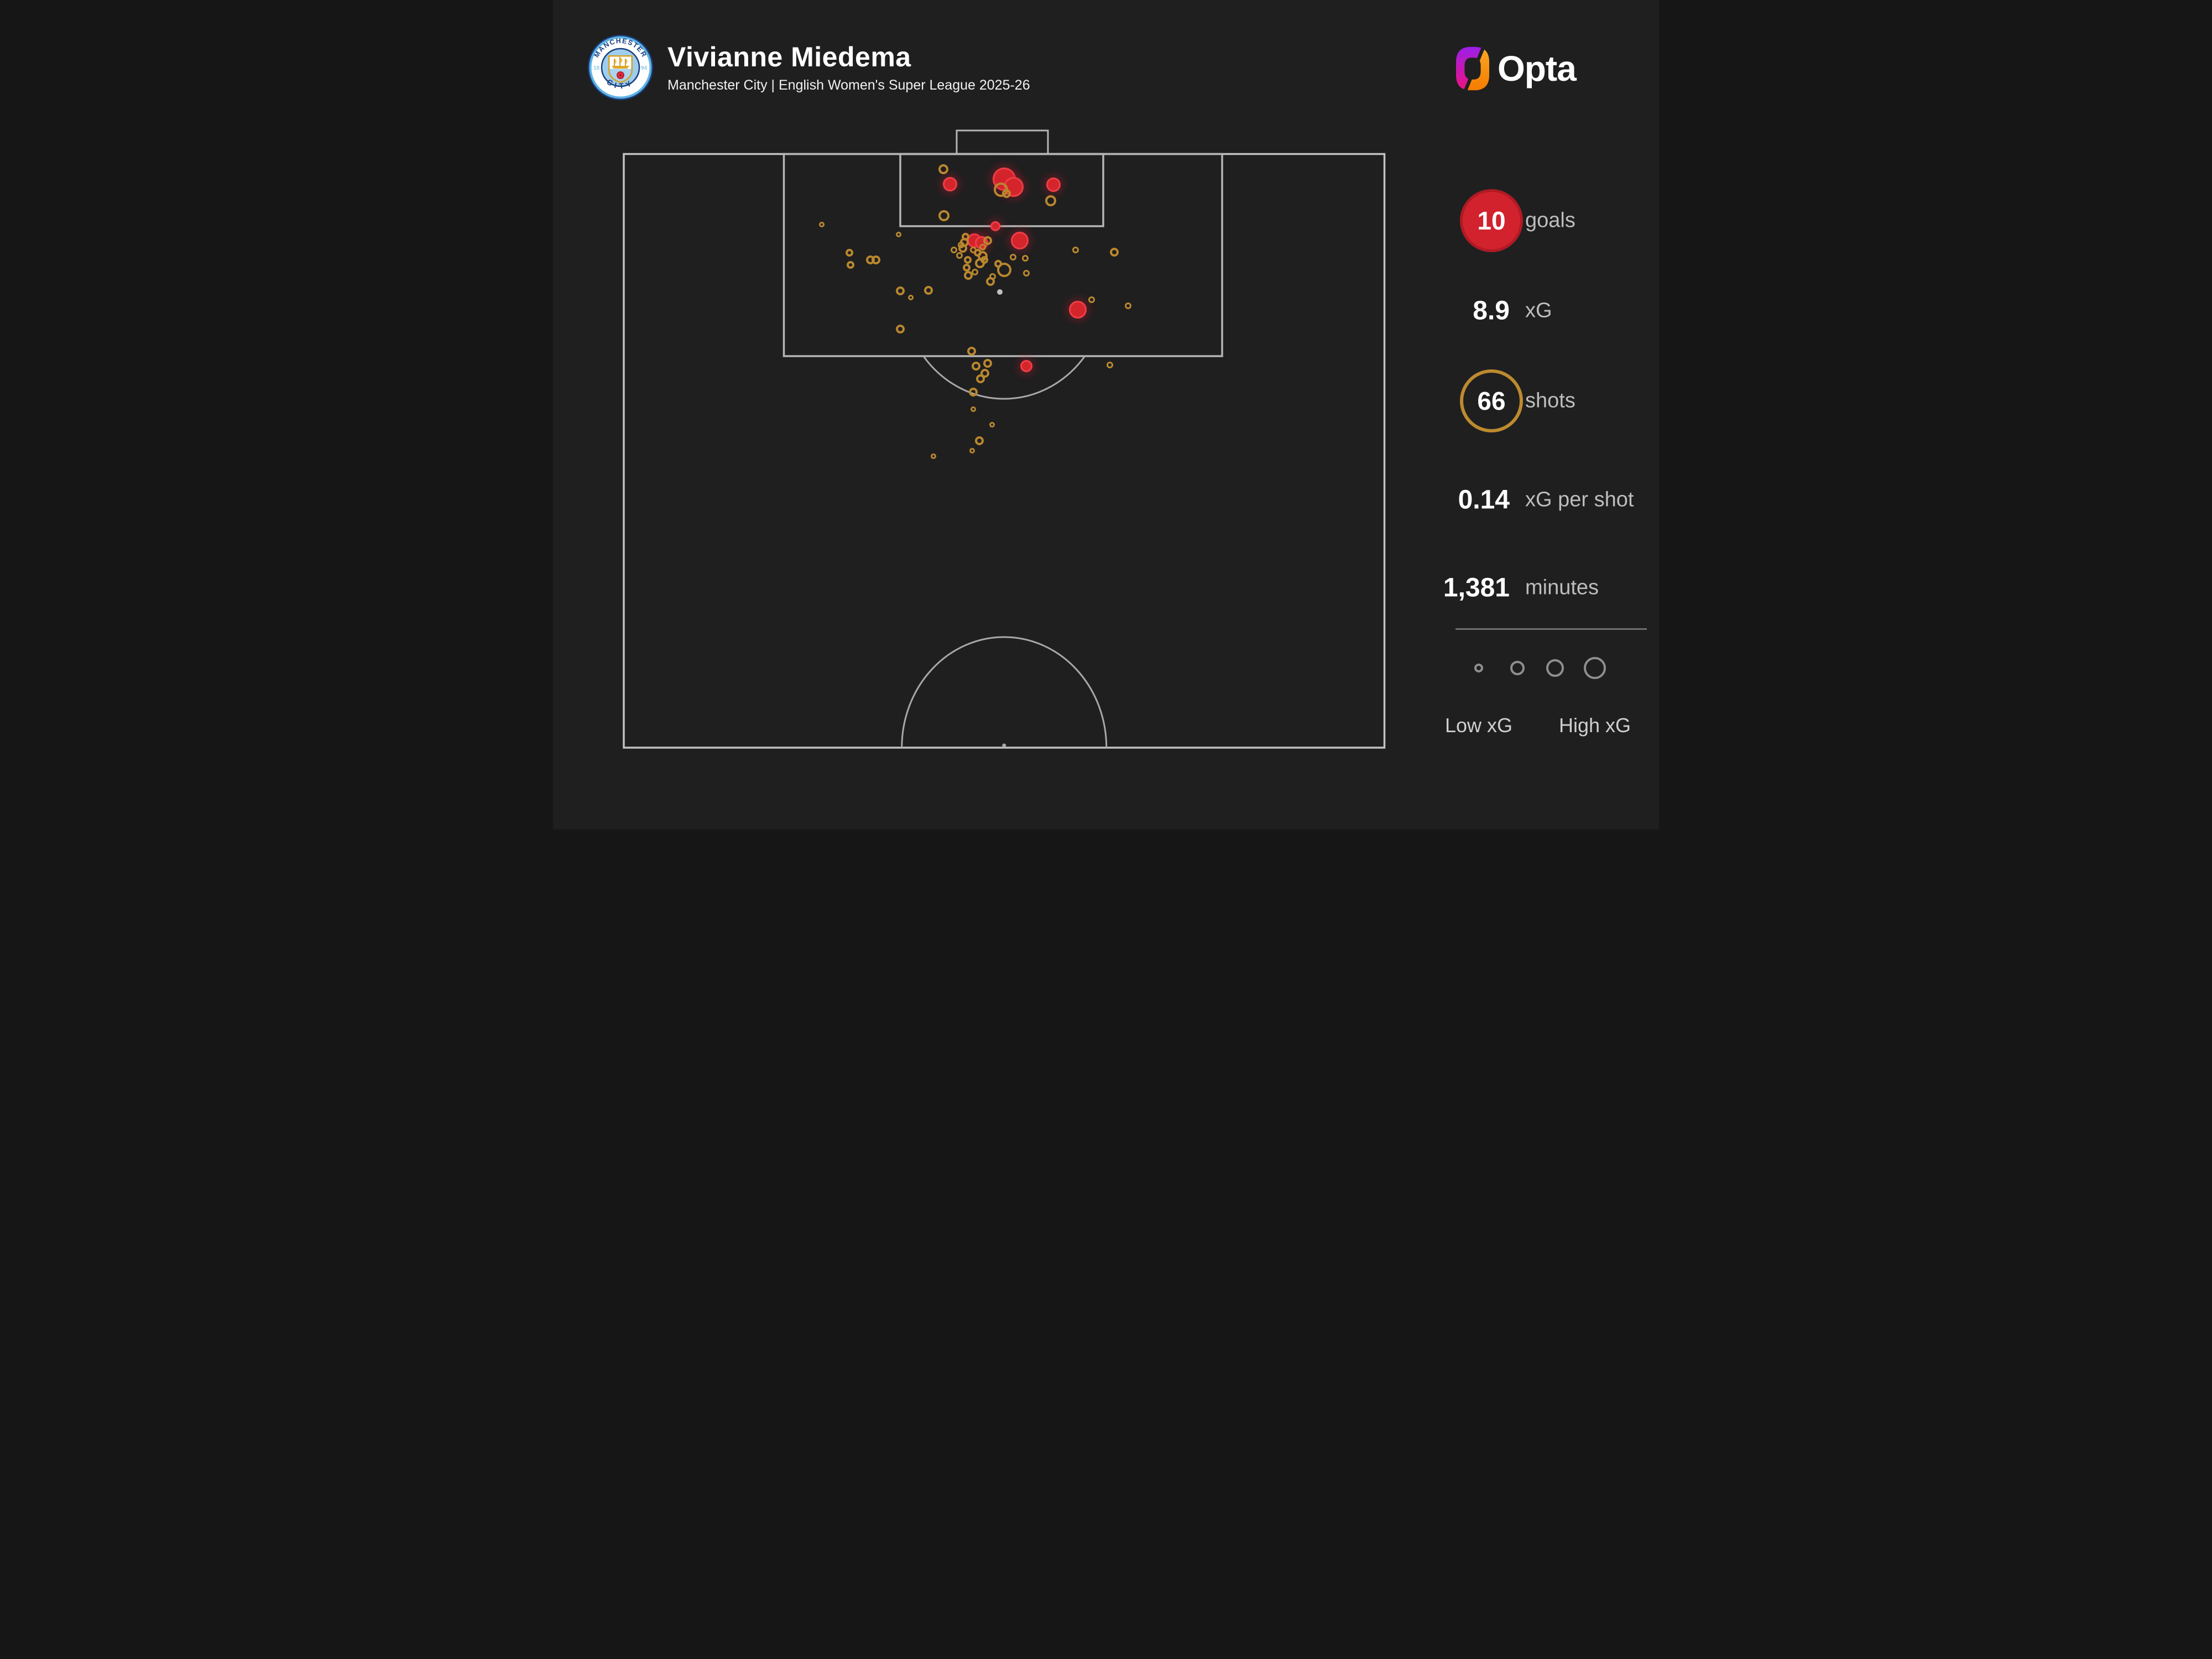 This screenshot has width=2212, height=1659. Describe the element at coordinates (1003, 142) in the screenshot. I see `goal-frame` at that location.